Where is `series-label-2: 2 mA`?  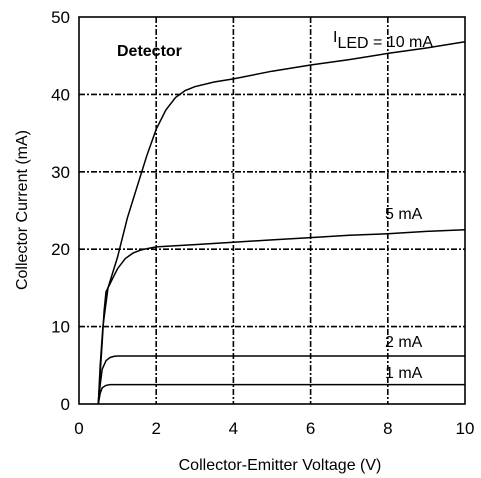 series-label-2: 2 mA is located at coordinates (404, 342).